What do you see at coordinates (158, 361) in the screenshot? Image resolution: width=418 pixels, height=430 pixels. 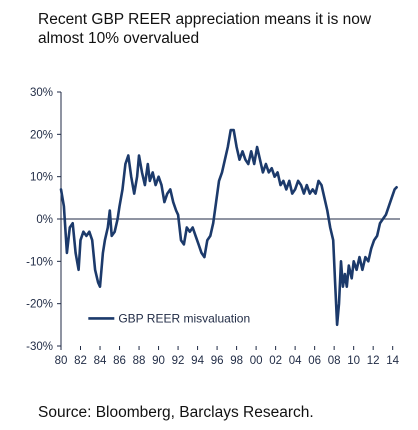 I see `x-tick-label: 90` at bounding box center [158, 361].